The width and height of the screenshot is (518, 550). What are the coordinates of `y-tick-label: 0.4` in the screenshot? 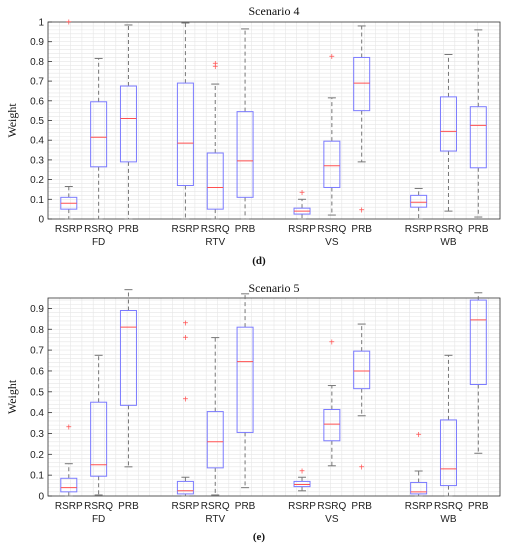 It's located at (37, 141).